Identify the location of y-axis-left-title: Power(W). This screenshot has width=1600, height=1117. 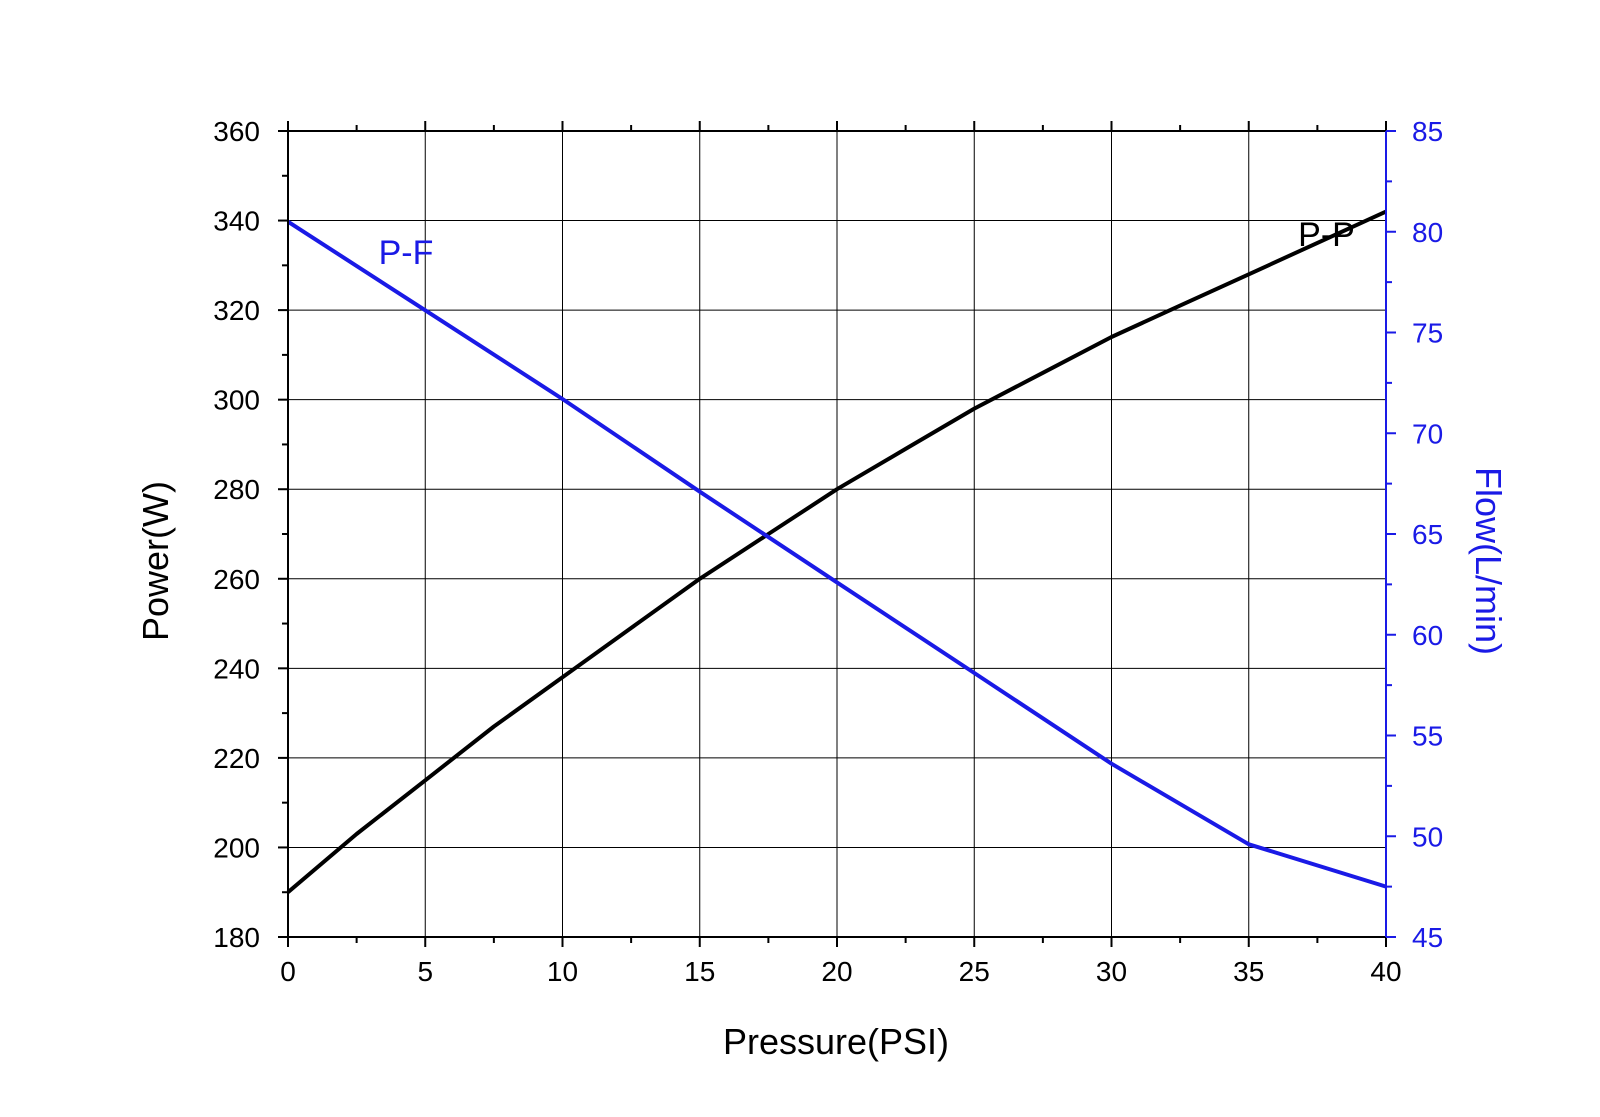
(155, 561).